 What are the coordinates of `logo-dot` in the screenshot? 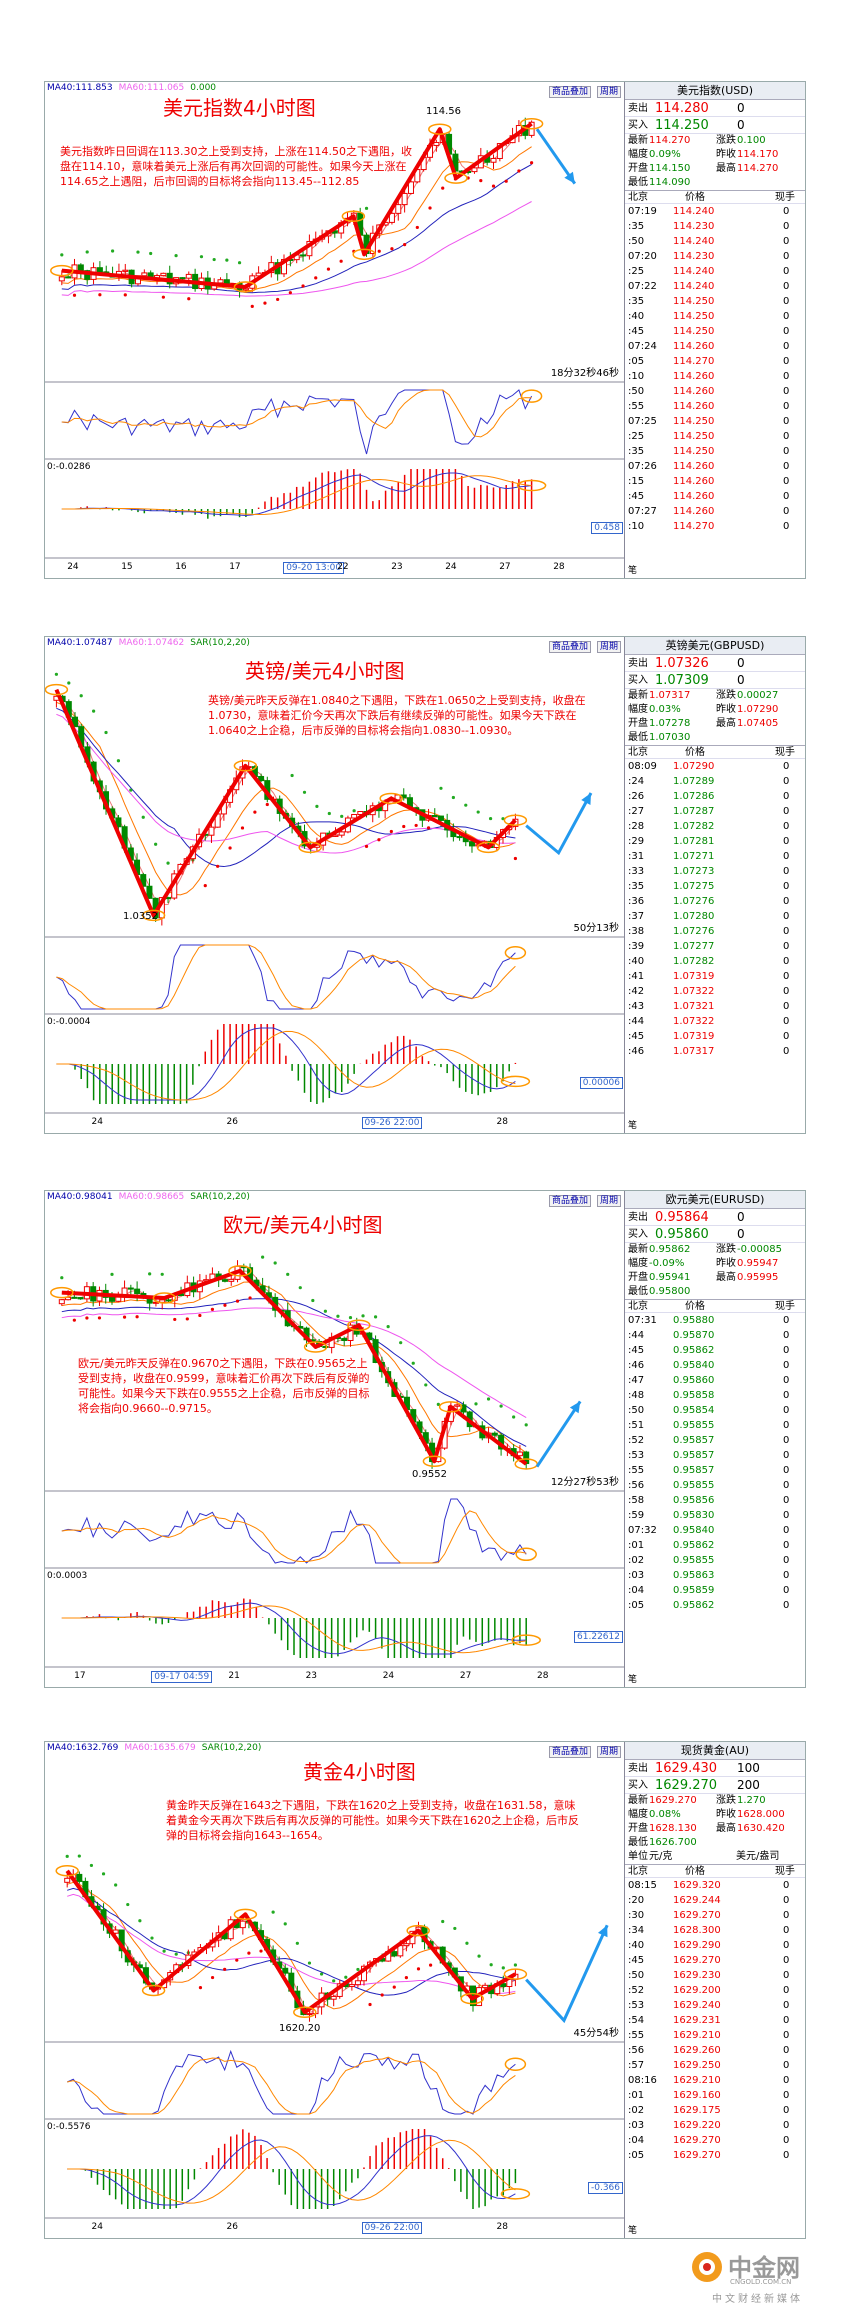 It's located at (707, 2267).